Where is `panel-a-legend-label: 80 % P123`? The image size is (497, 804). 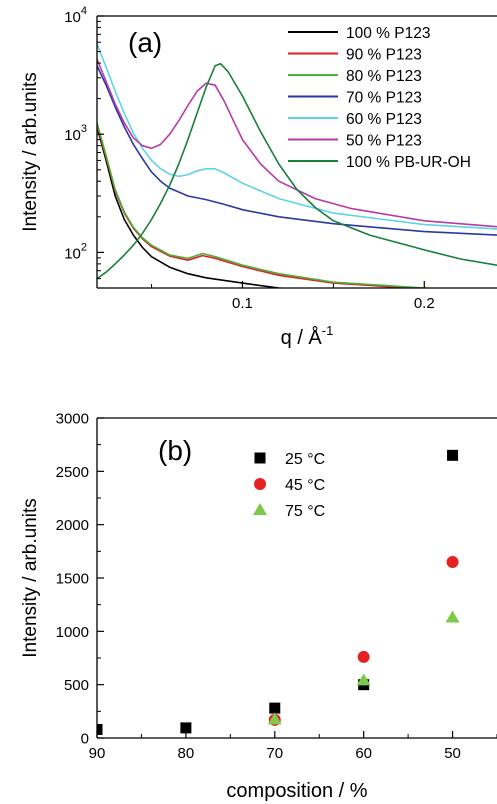
panel-a-legend-label: 80 % P123 is located at coordinates (384, 76).